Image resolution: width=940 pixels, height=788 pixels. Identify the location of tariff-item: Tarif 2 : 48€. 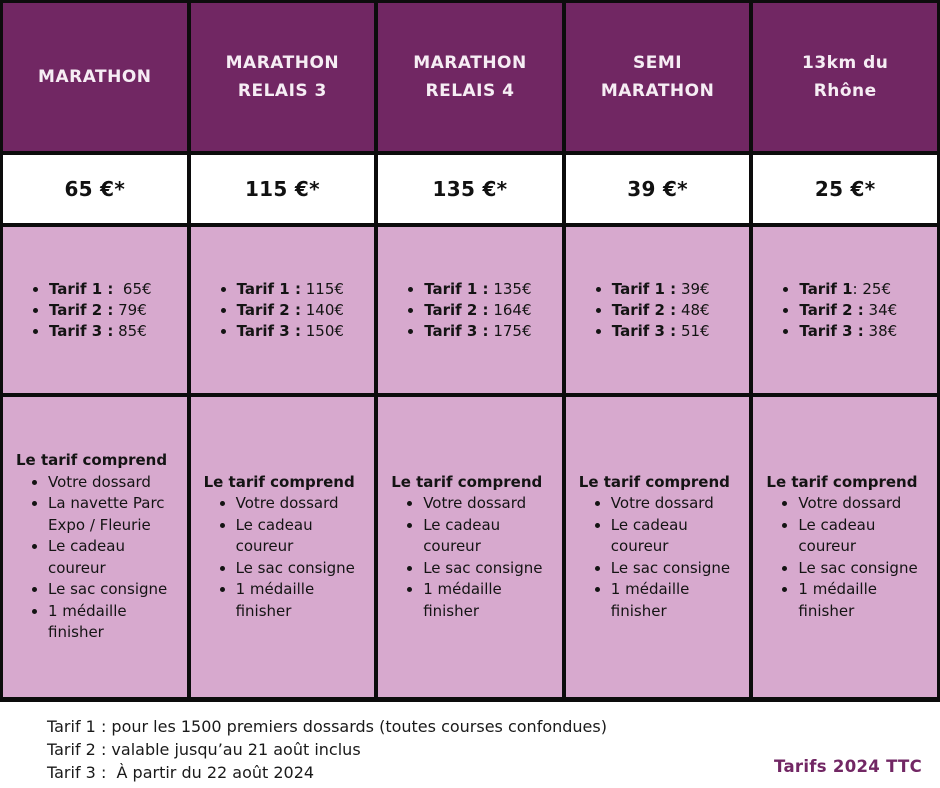
(661, 310).